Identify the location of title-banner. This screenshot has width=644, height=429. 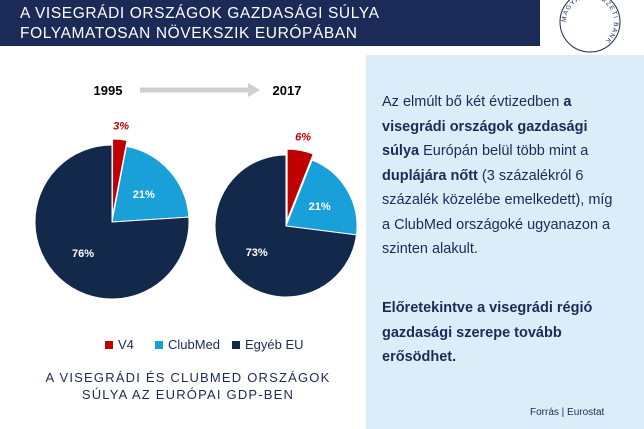
(270, 23).